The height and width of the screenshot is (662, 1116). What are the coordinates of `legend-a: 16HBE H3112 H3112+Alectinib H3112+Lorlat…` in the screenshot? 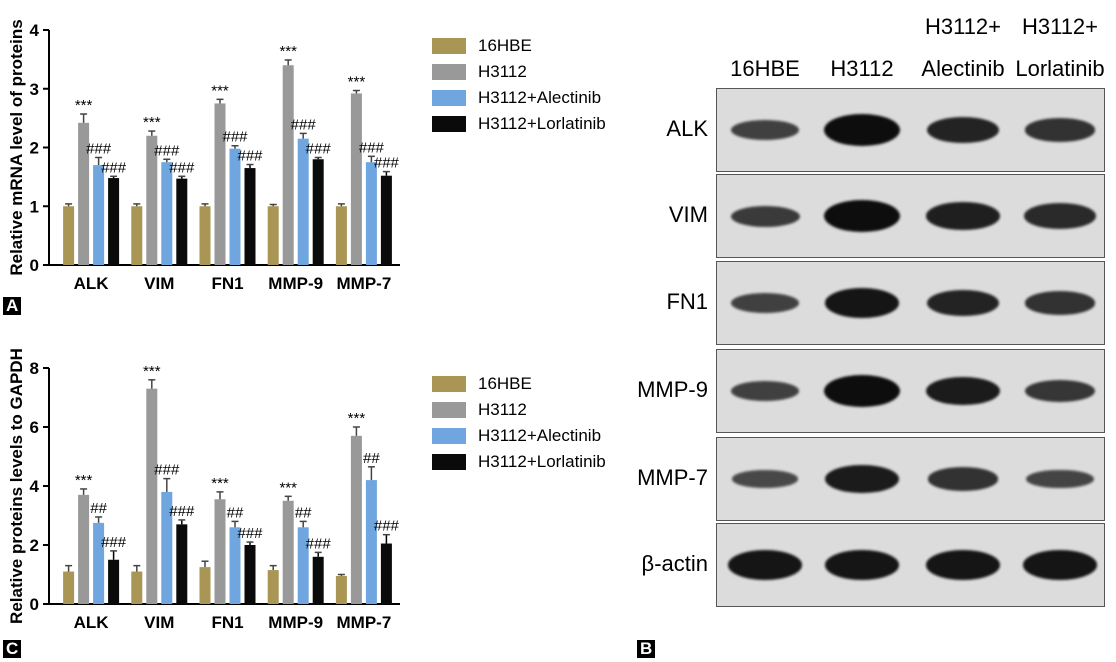 It's located at (519, 85).